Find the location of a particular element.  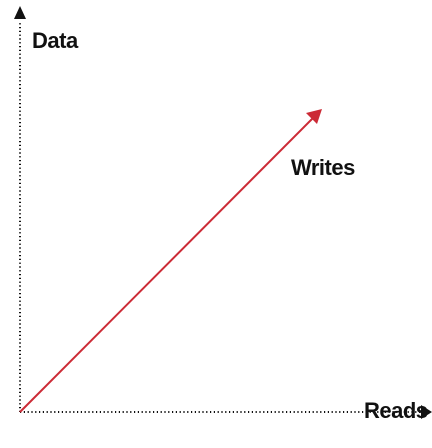

writes-label: Writes is located at coordinates (323, 167).